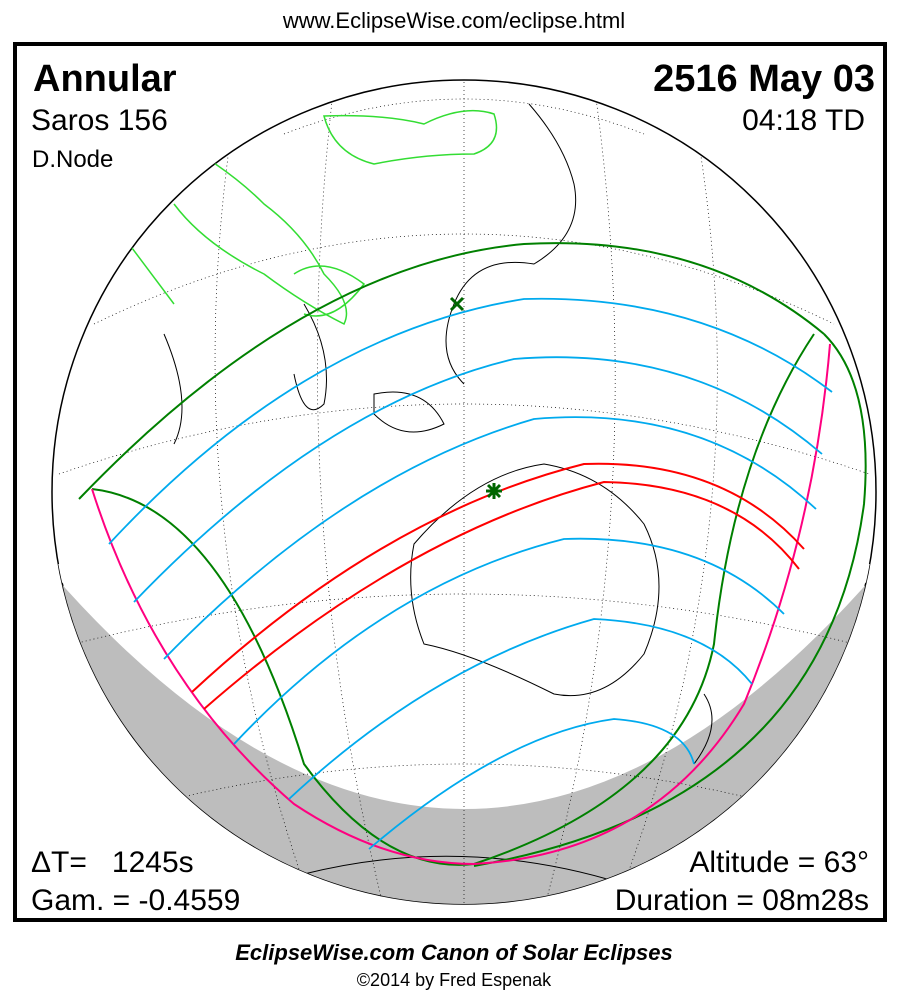  What do you see at coordinates (454, 980) in the screenshot?
I see `footer-copyright: ©2014 by Fred Espenak` at bounding box center [454, 980].